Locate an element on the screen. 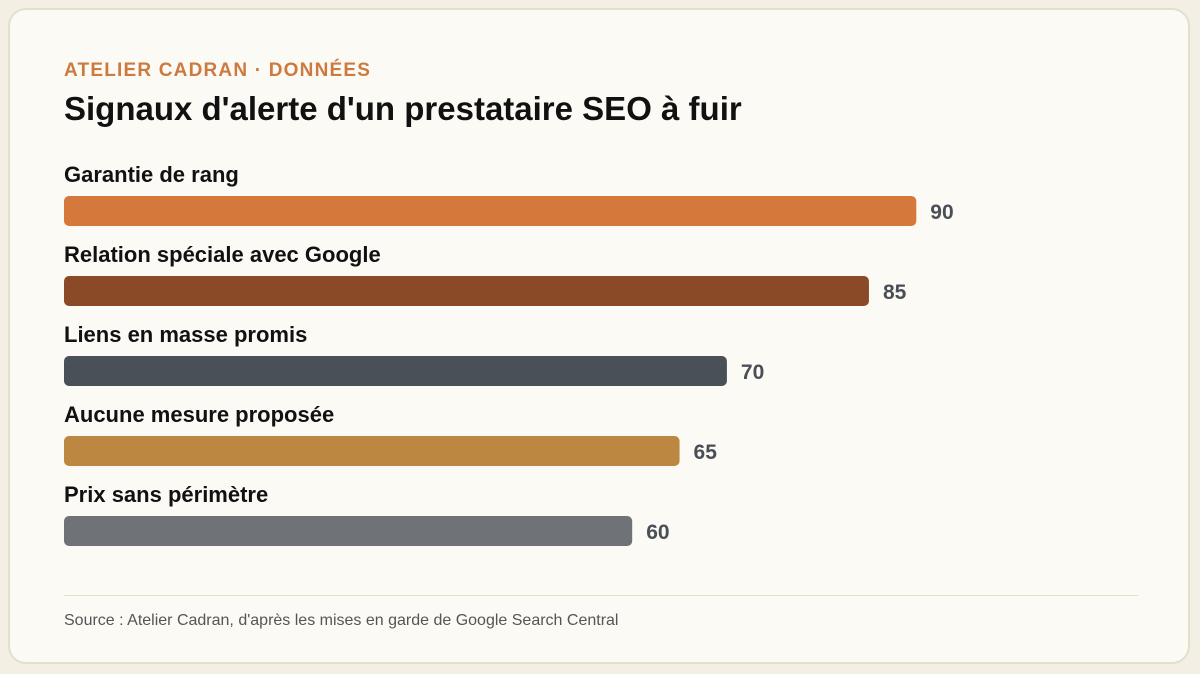 The image size is (1200, 674). category-label-relation-speciale-avec-google: Relation spéciale avec Google is located at coordinates (222, 254).